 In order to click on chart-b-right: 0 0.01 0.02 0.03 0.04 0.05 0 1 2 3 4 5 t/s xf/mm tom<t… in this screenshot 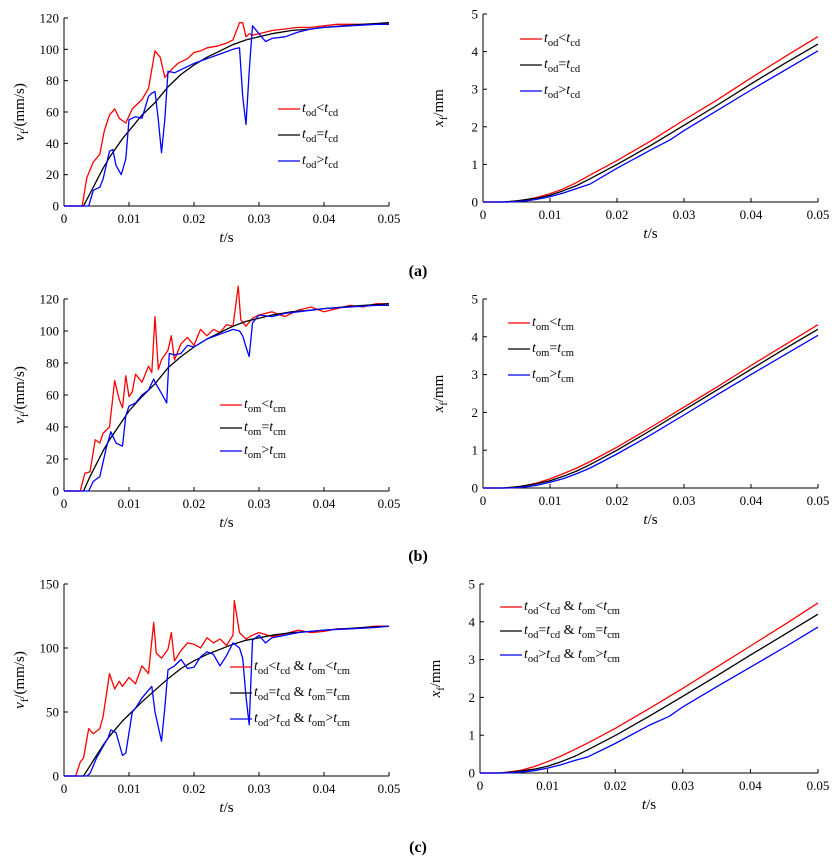, I will do `click(630, 410)`.